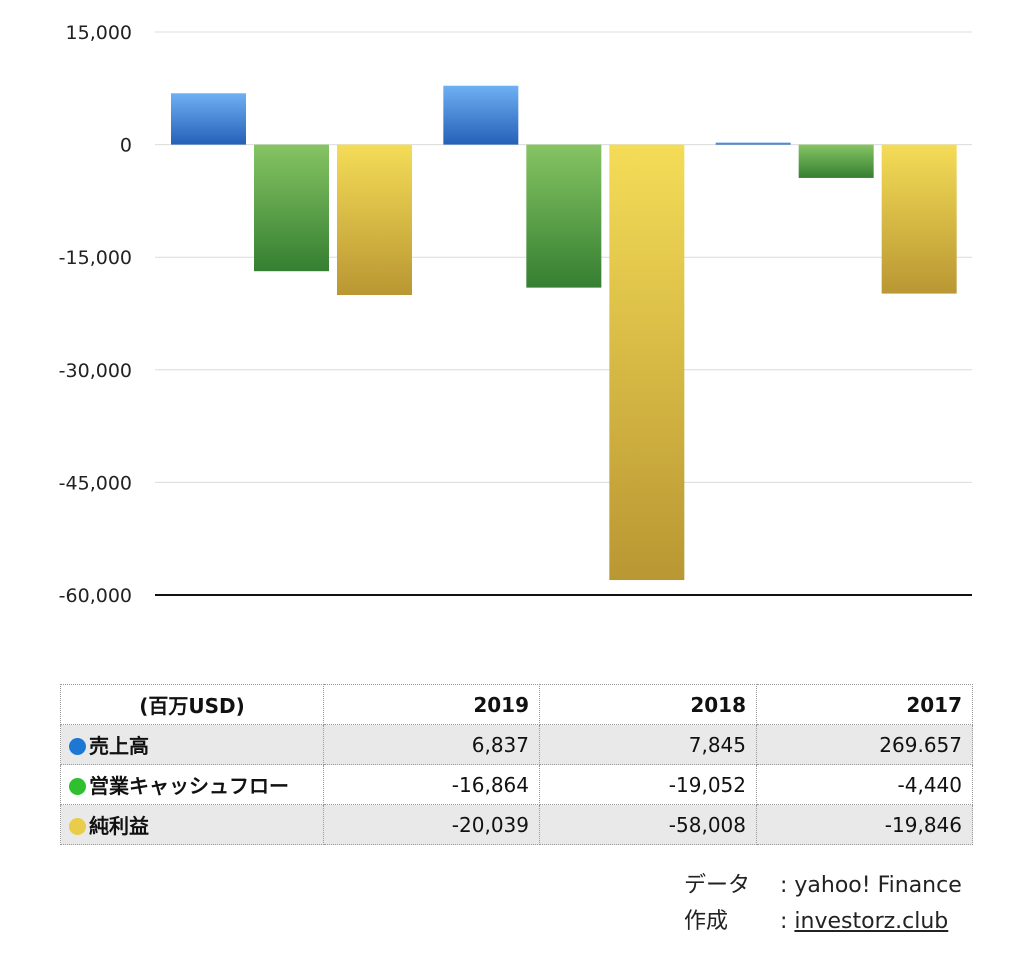  Describe the element at coordinates (99, 33) in the screenshot. I see `y-tick-label: 15,000` at that location.